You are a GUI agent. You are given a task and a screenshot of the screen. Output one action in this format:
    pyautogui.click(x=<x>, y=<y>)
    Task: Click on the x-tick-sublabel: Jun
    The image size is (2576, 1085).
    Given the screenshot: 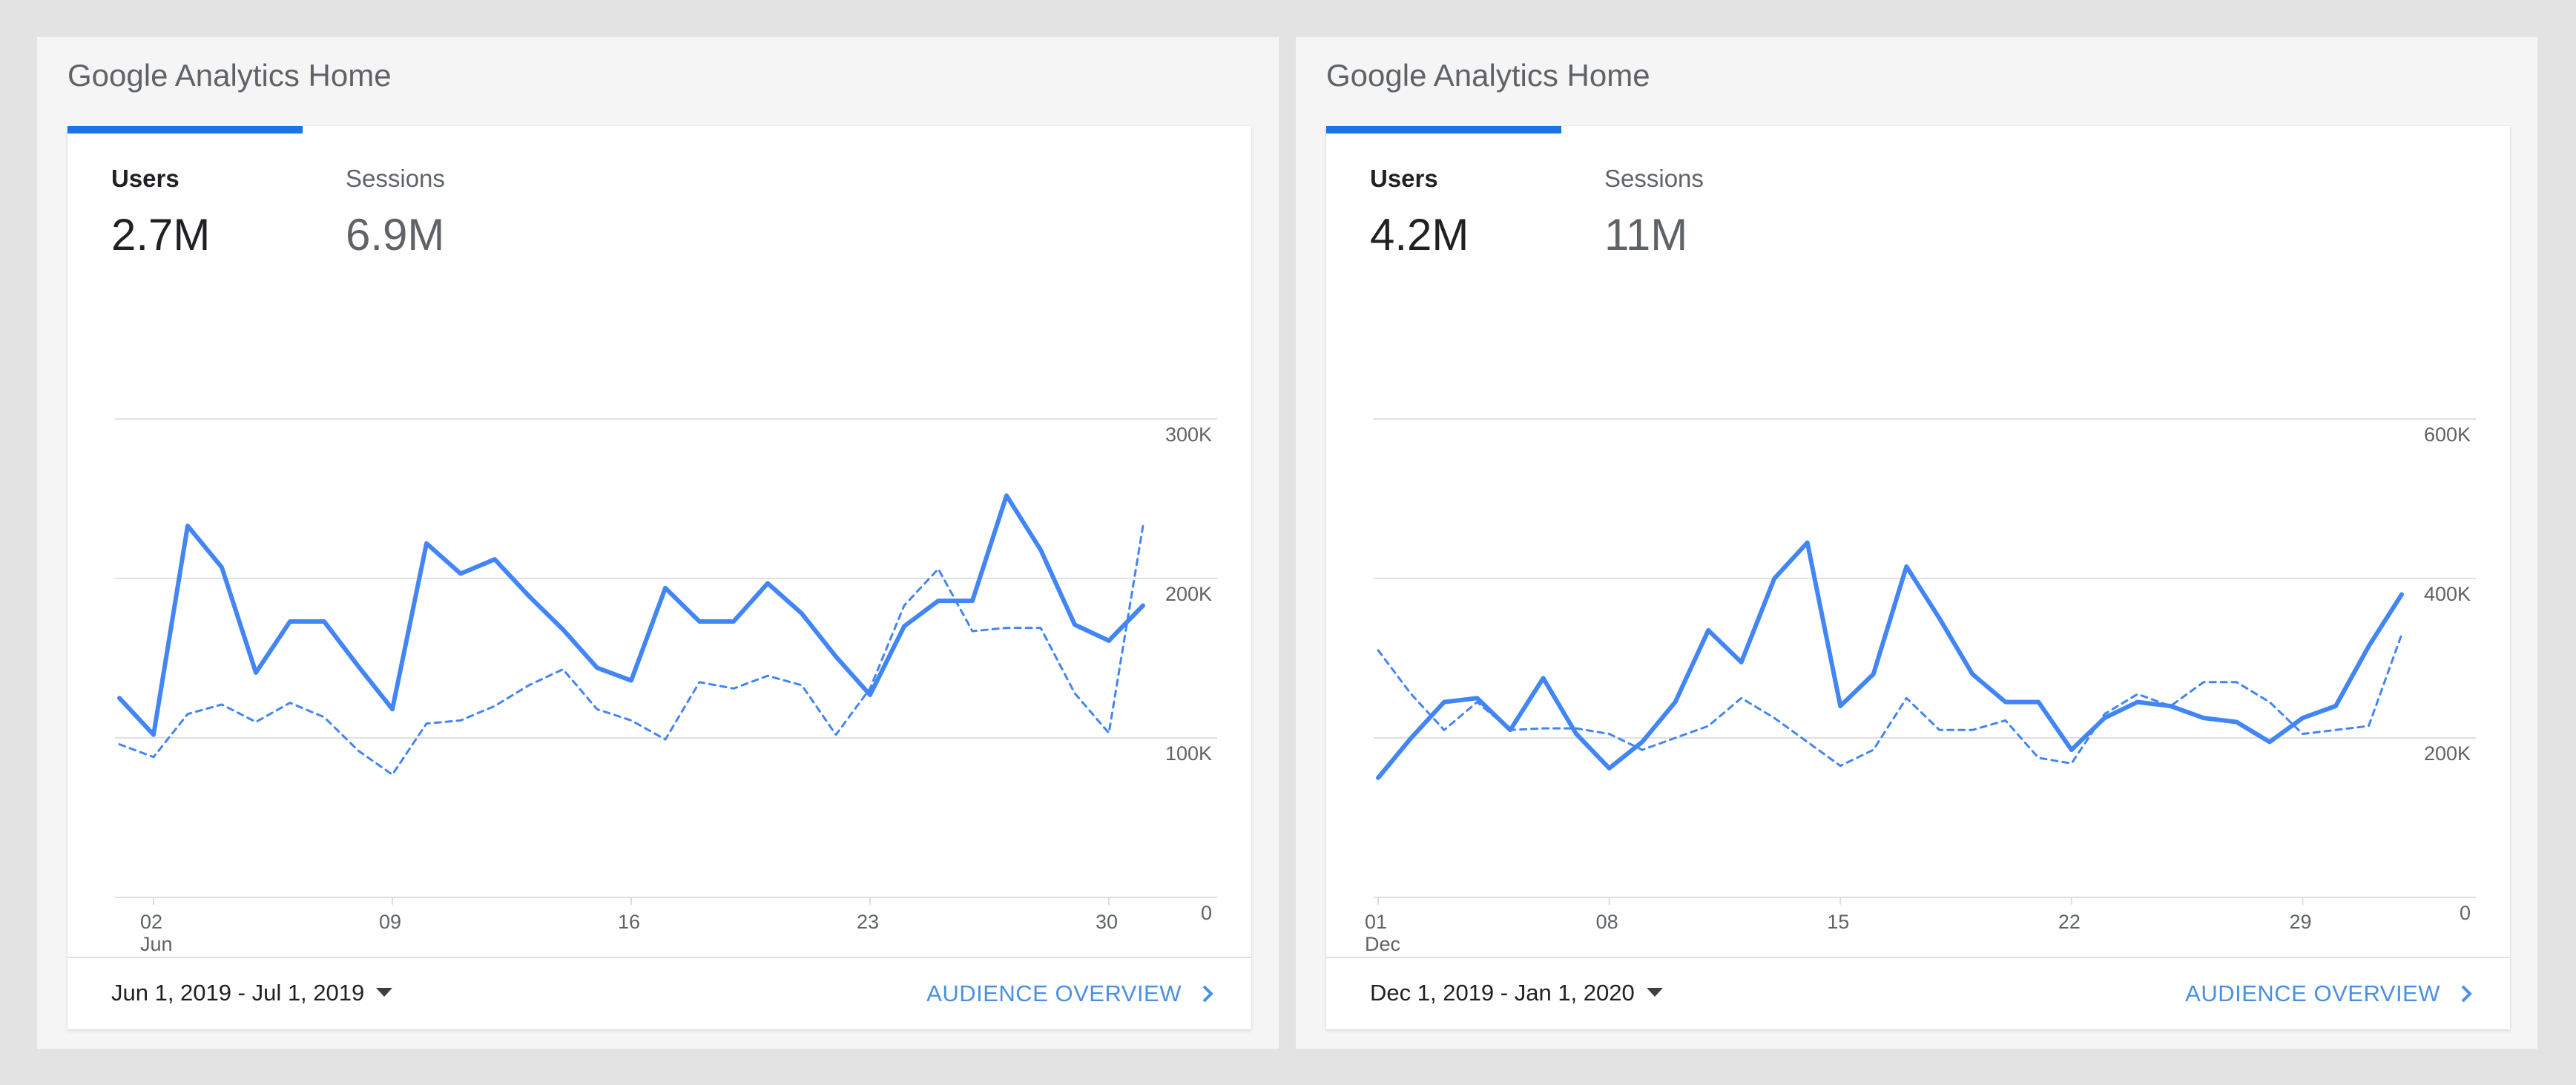 What is the action you would take?
    pyautogui.click(x=156, y=944)
    